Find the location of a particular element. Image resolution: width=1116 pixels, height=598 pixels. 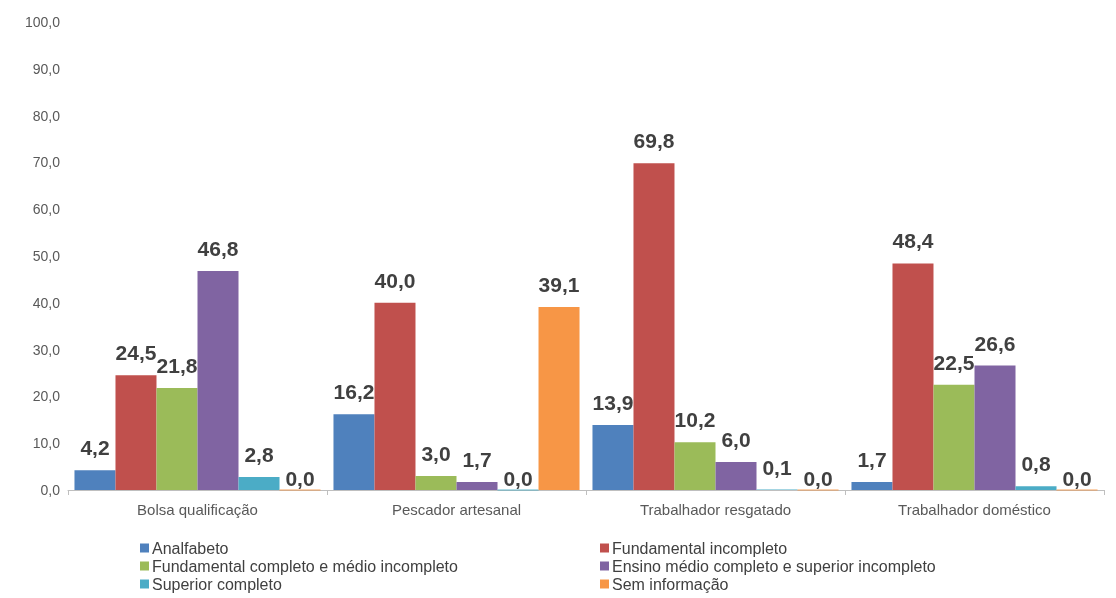

x-tick-label: Trabalhador doméstico is located at coordinates (974, 509).